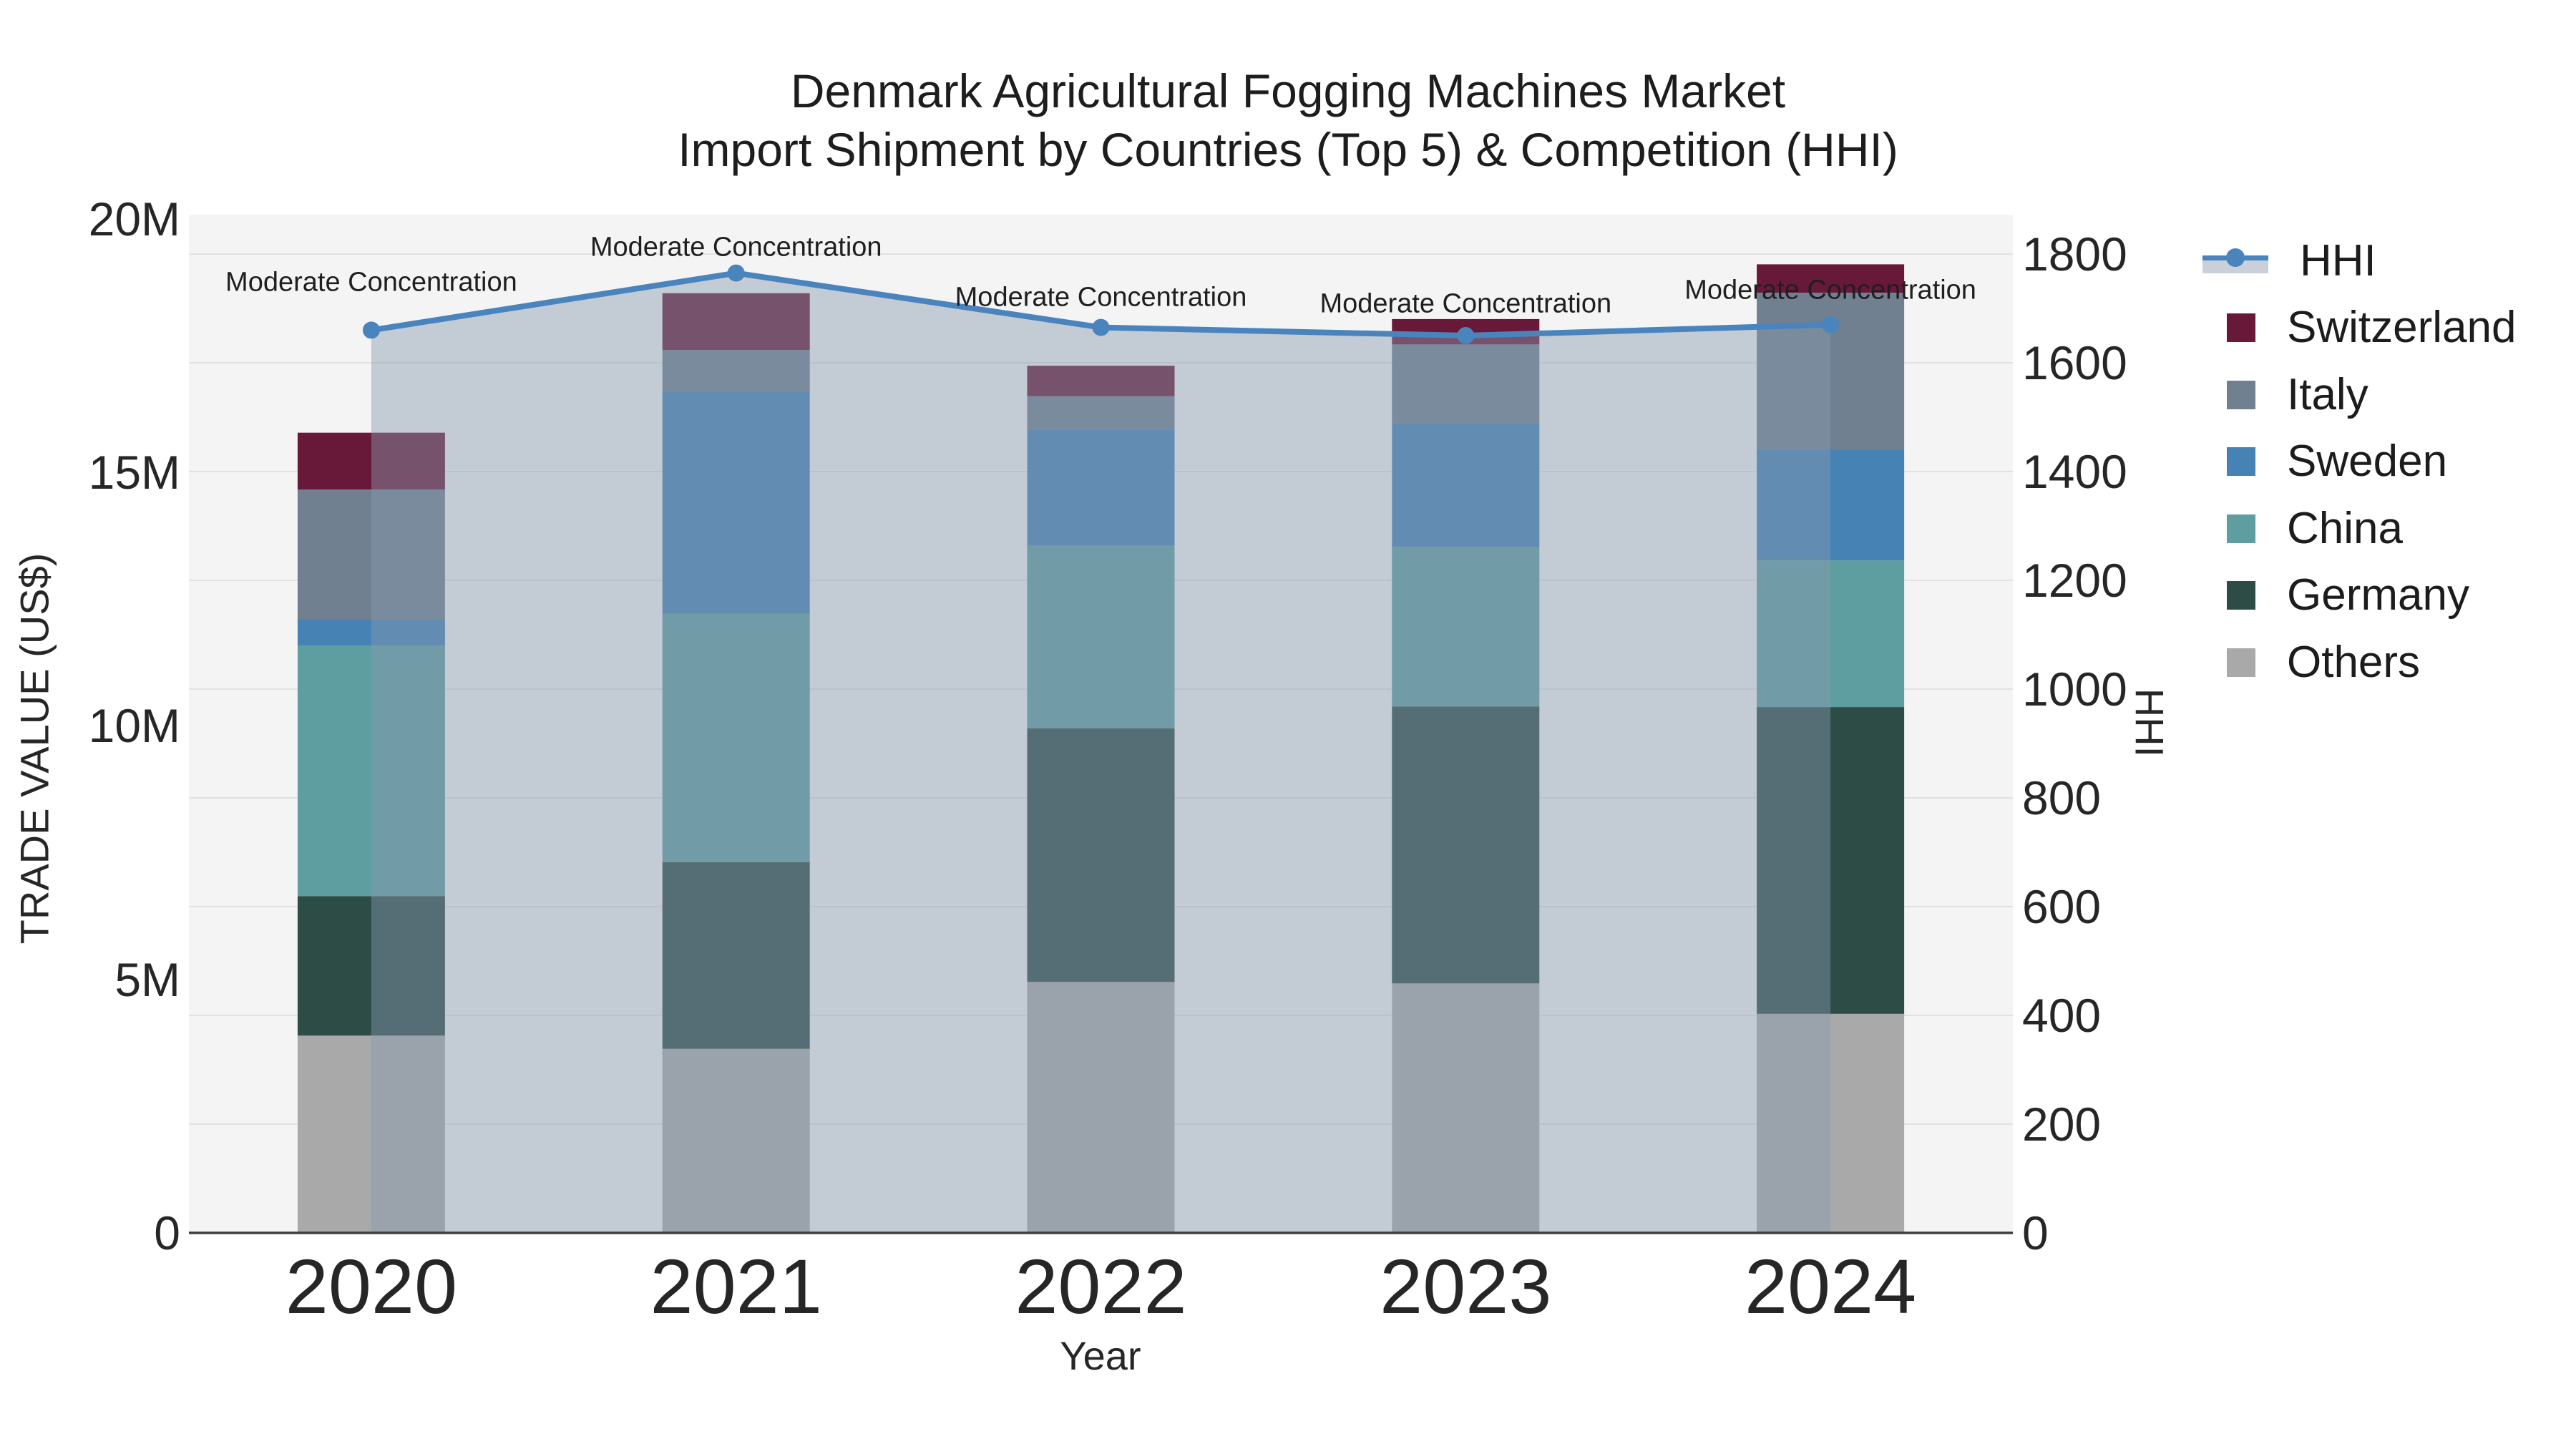 This screenshot has width=2576, height=1449. What do you see at coordinates (2074, 471) in the screenshot?
I see `y-right-tick-1400: 1400` at bounding box center [2074, 471].